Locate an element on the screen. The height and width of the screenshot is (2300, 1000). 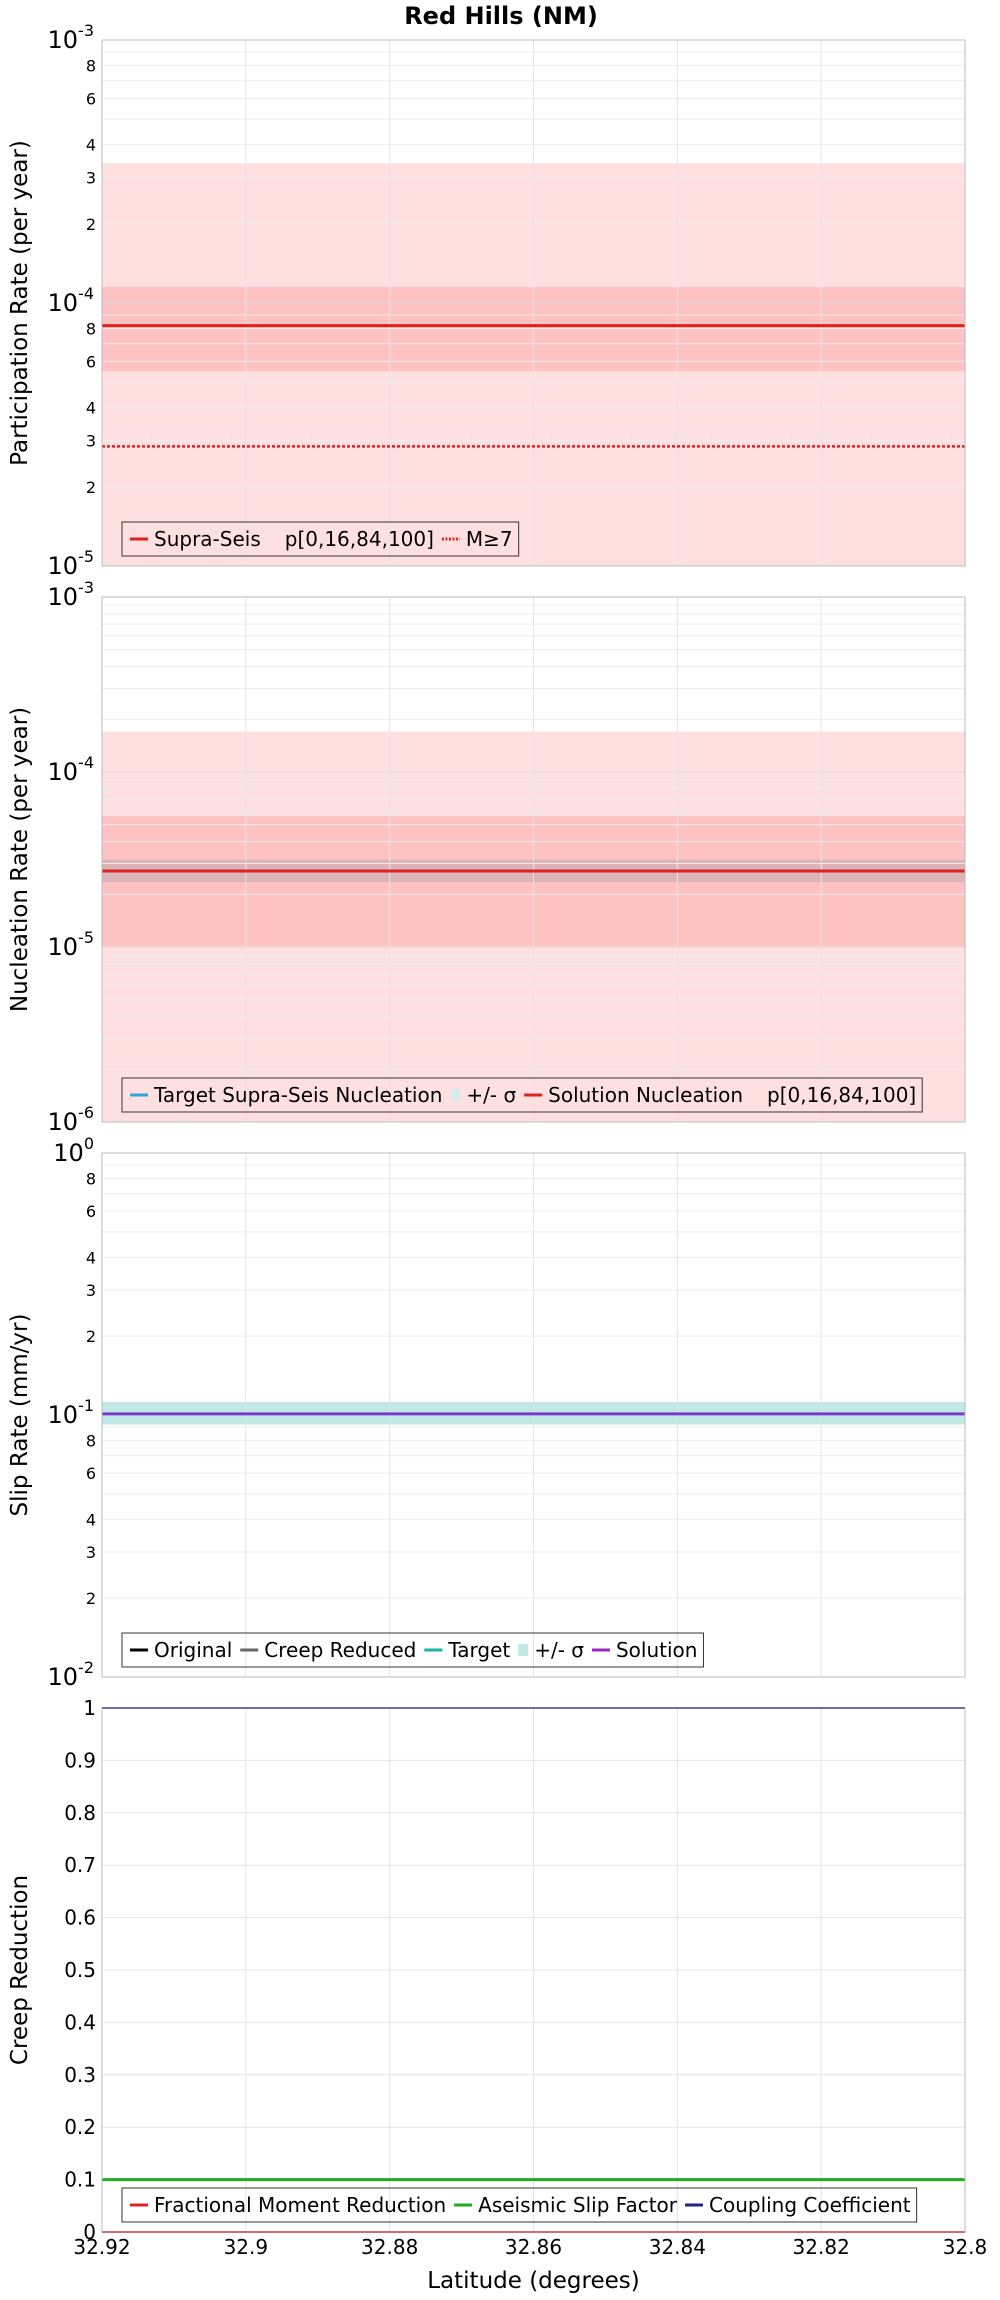
y-axis-label: Slip Rate (mm/yr) is located at coordinates (20, 1415).